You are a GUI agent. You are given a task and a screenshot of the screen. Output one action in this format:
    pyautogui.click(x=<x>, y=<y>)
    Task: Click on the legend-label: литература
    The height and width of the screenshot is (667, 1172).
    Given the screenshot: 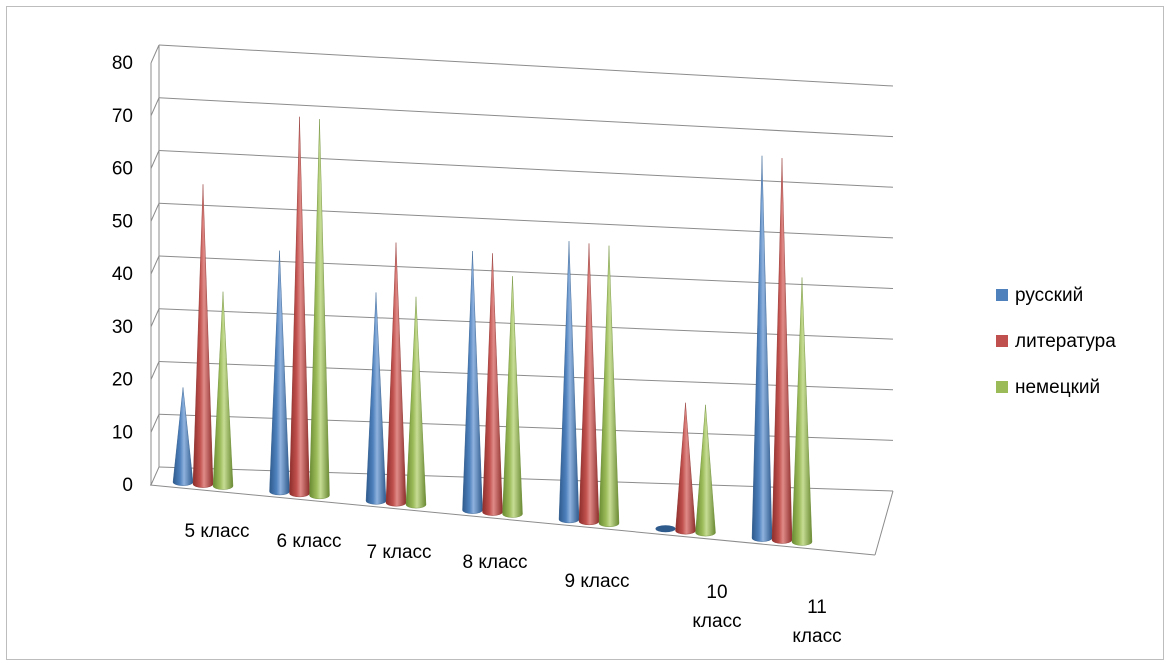 What is the action you would take?
    pyautogui.click(x=1065, y=341)
    